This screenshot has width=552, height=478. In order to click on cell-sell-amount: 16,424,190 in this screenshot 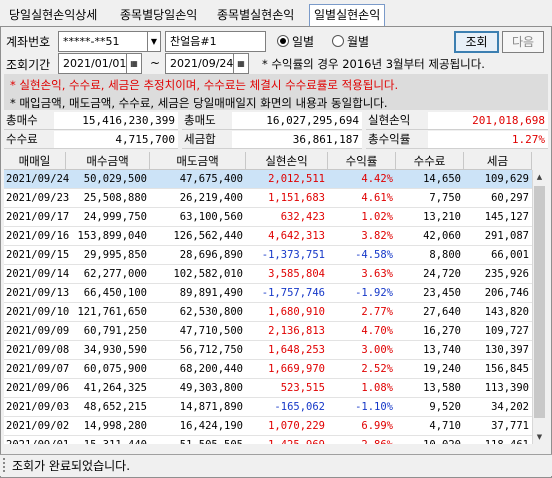, I will do `click(211, 426)`.